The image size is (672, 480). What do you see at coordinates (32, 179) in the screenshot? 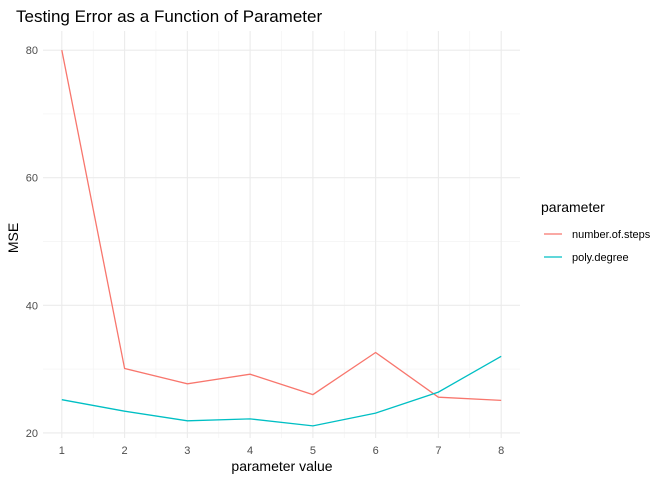
I see `y-tick-label: 60` at bounding box center [32, 179].